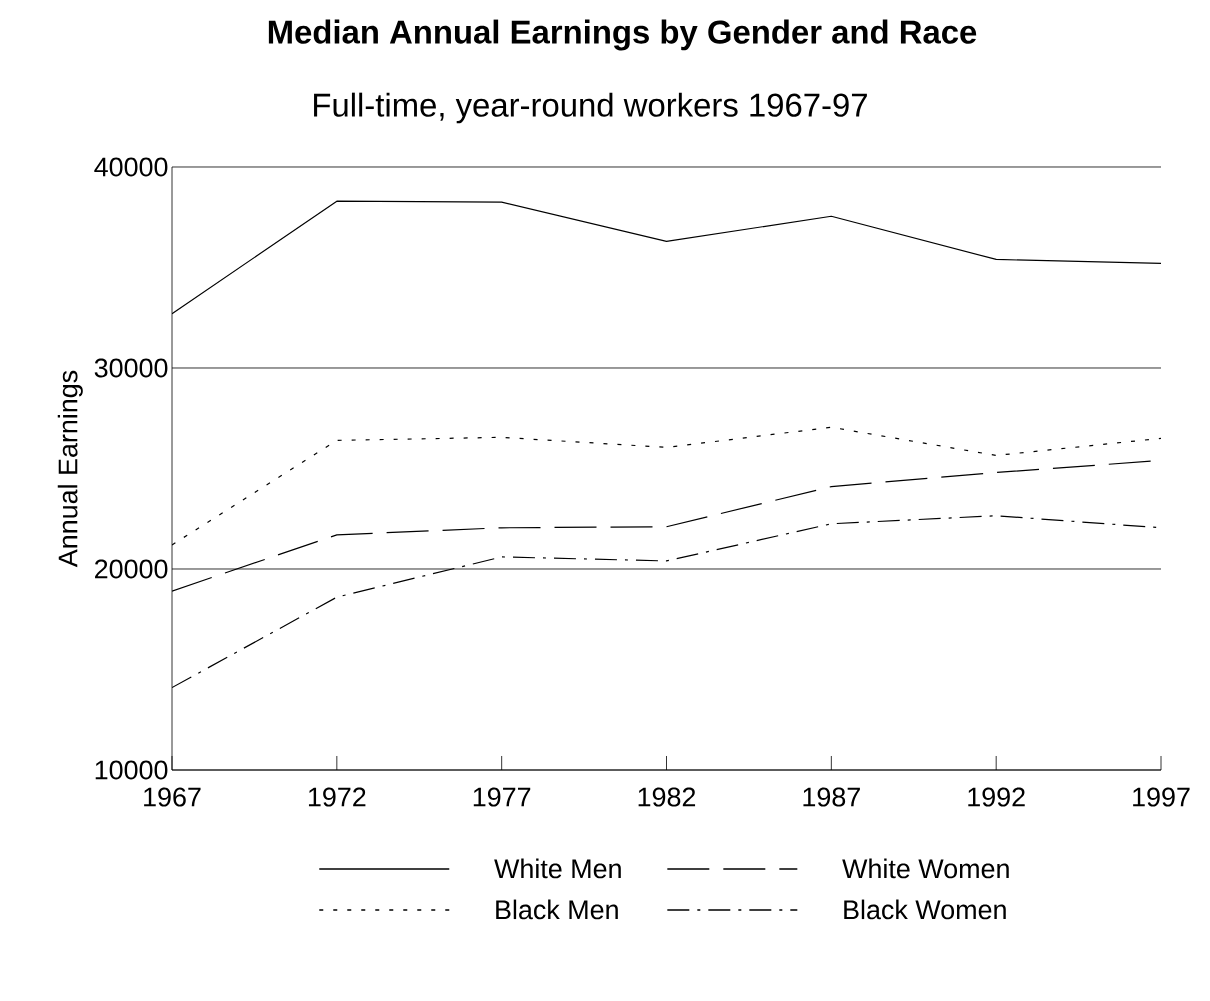 The image size is (1210, 1001). Describe the element at coordinates (557, 868) in the screenshot. I see `legend-label: White Men` at that location.